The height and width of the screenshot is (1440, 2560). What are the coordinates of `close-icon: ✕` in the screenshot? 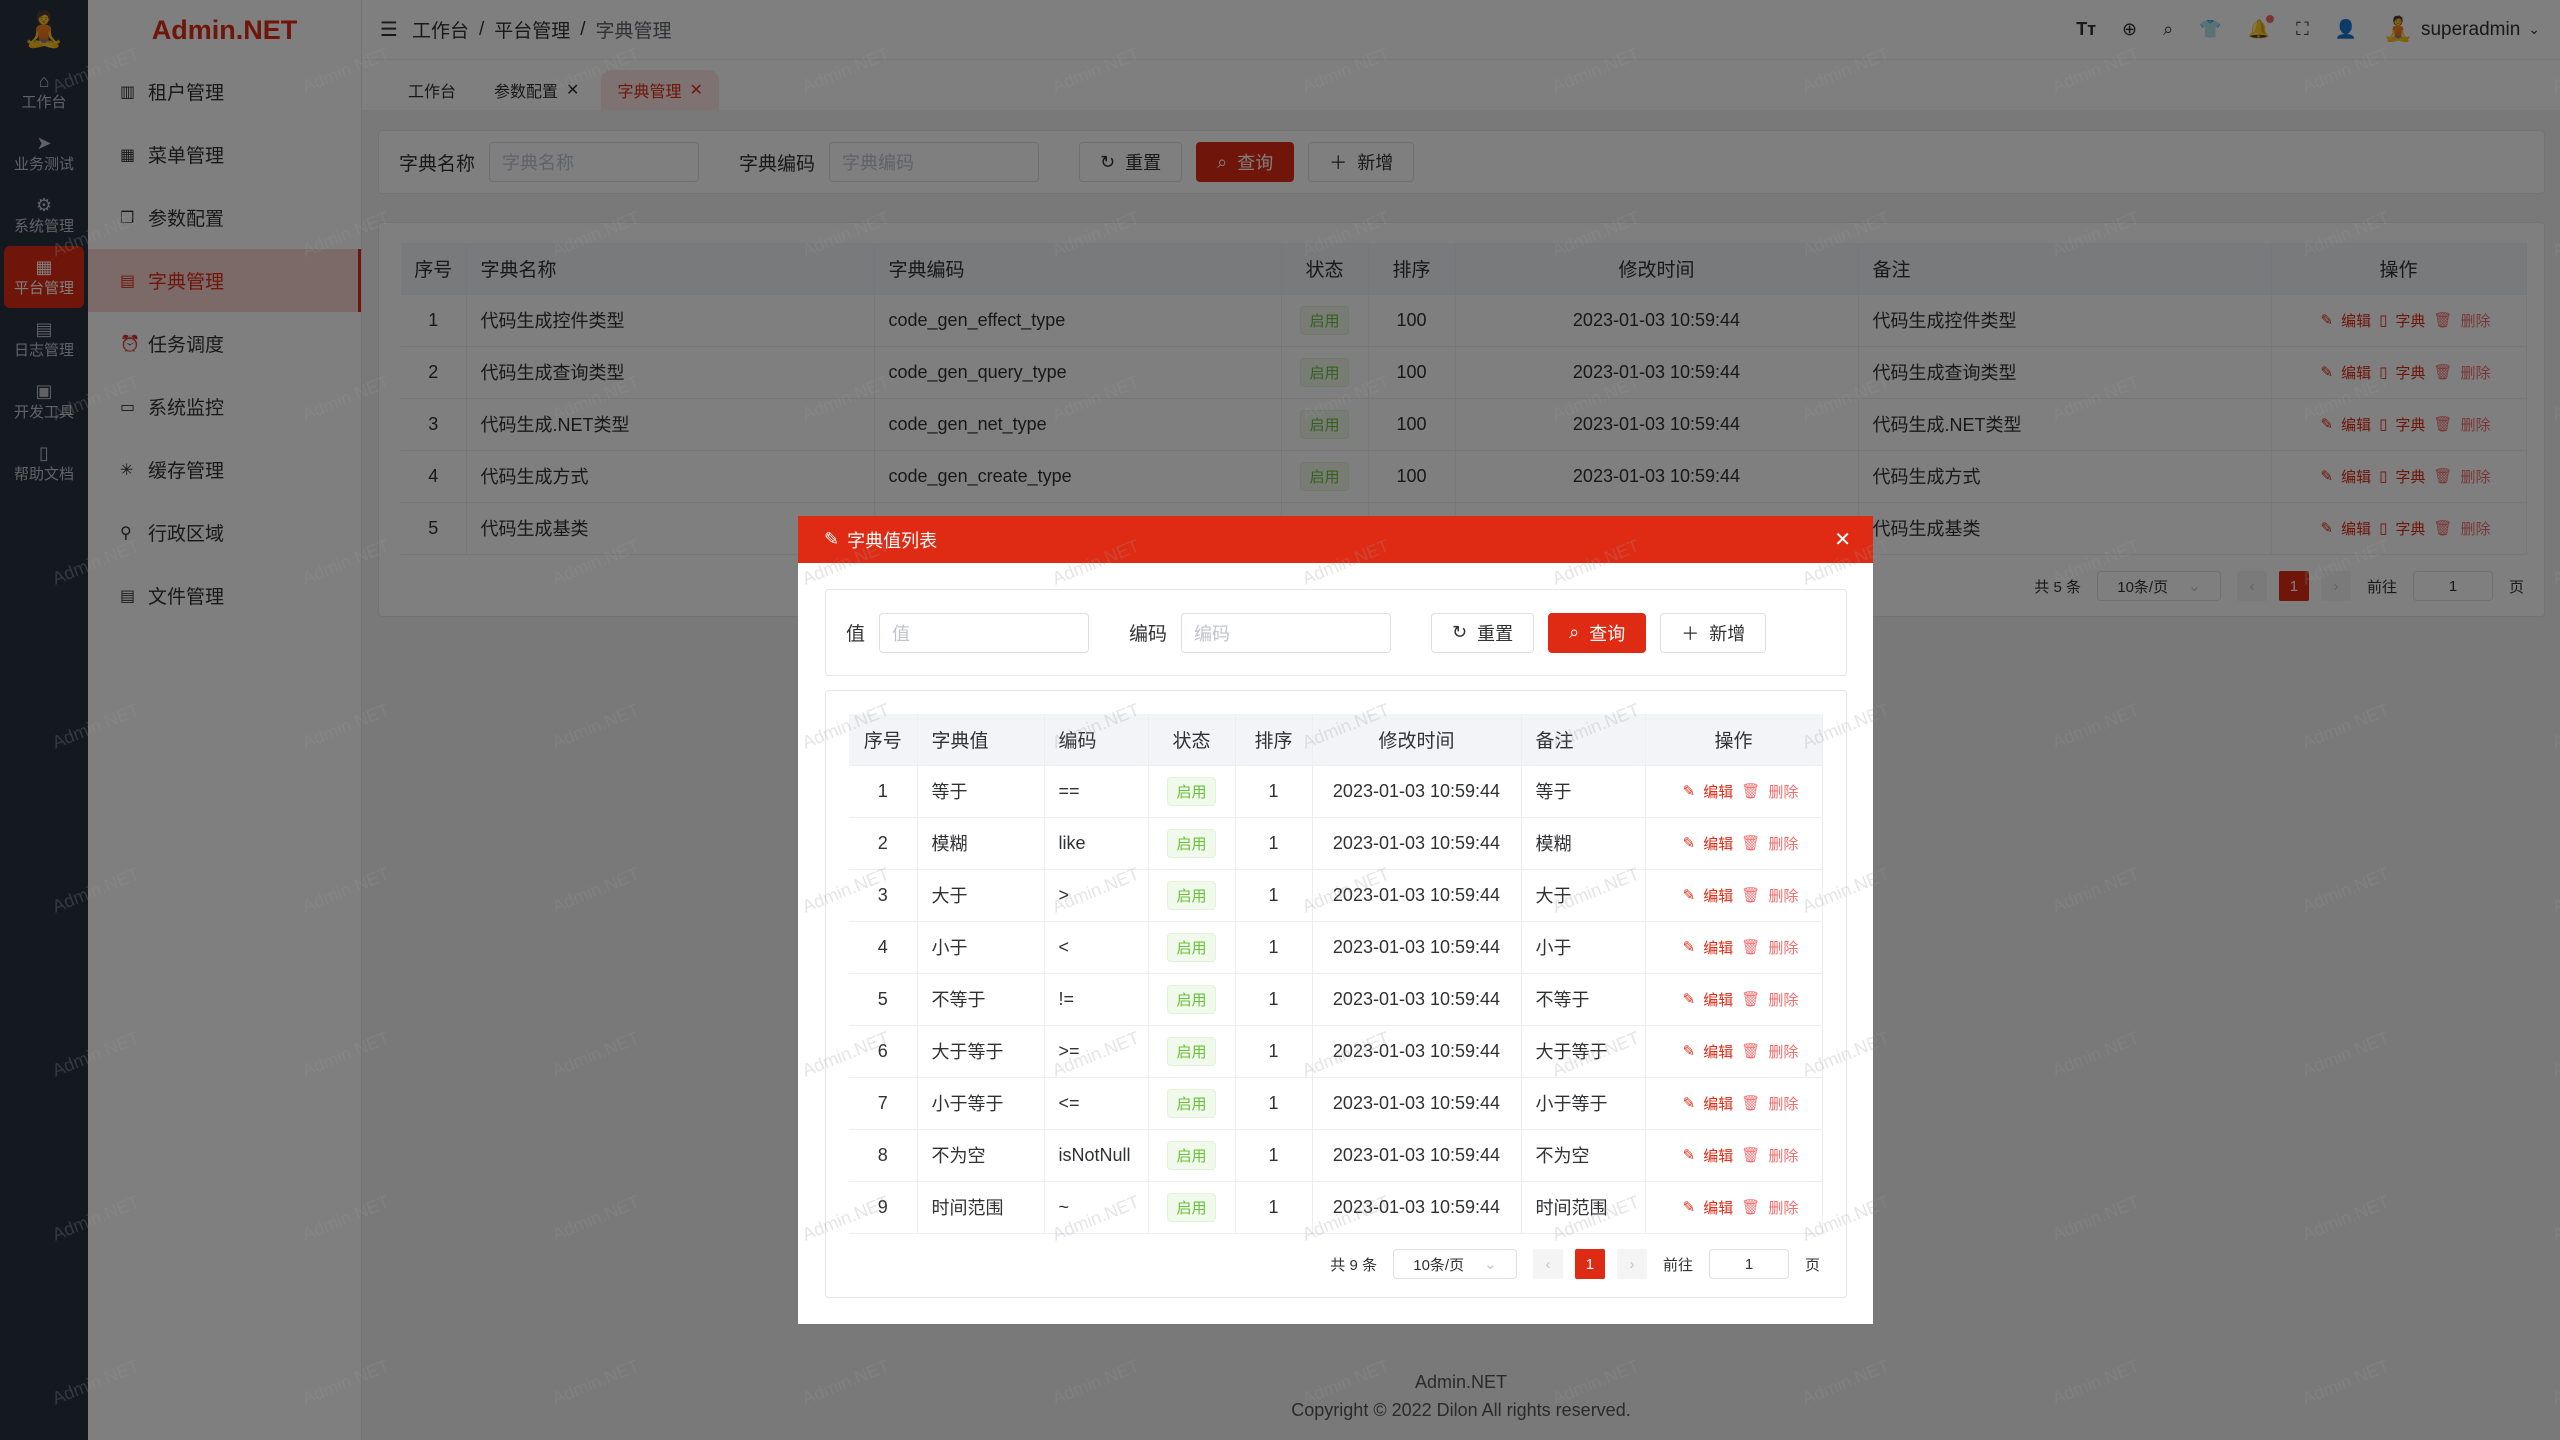 It's located at (1842, 540).